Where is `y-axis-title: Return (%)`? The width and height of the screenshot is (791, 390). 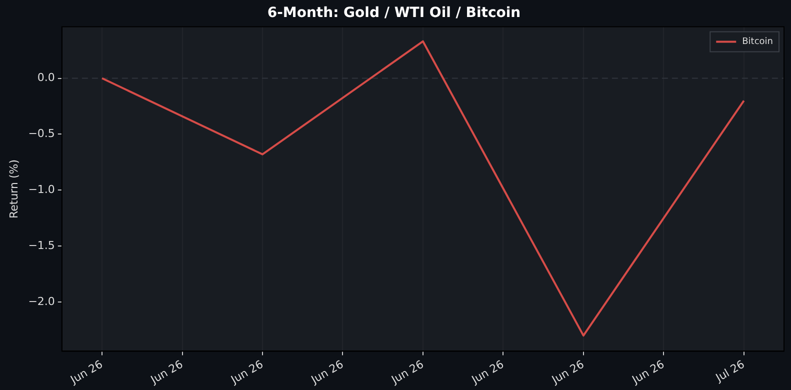
y-axis-title: Return (%) is located at coordinates (13, 189).